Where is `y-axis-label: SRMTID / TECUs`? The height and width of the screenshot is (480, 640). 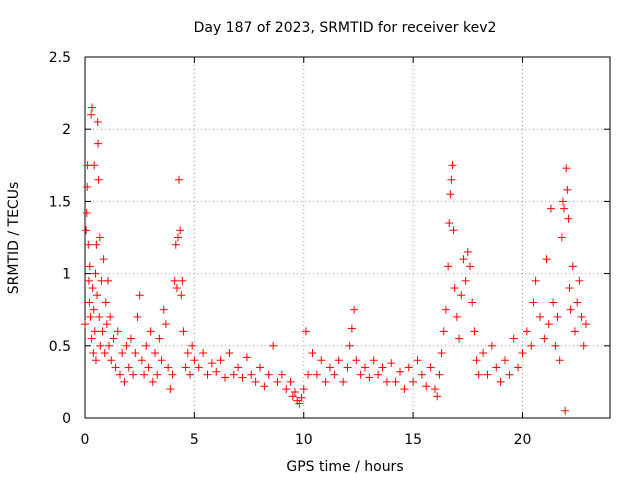 y-axis-label: SRMTID / TECUs is located at coordinates (14, 238).